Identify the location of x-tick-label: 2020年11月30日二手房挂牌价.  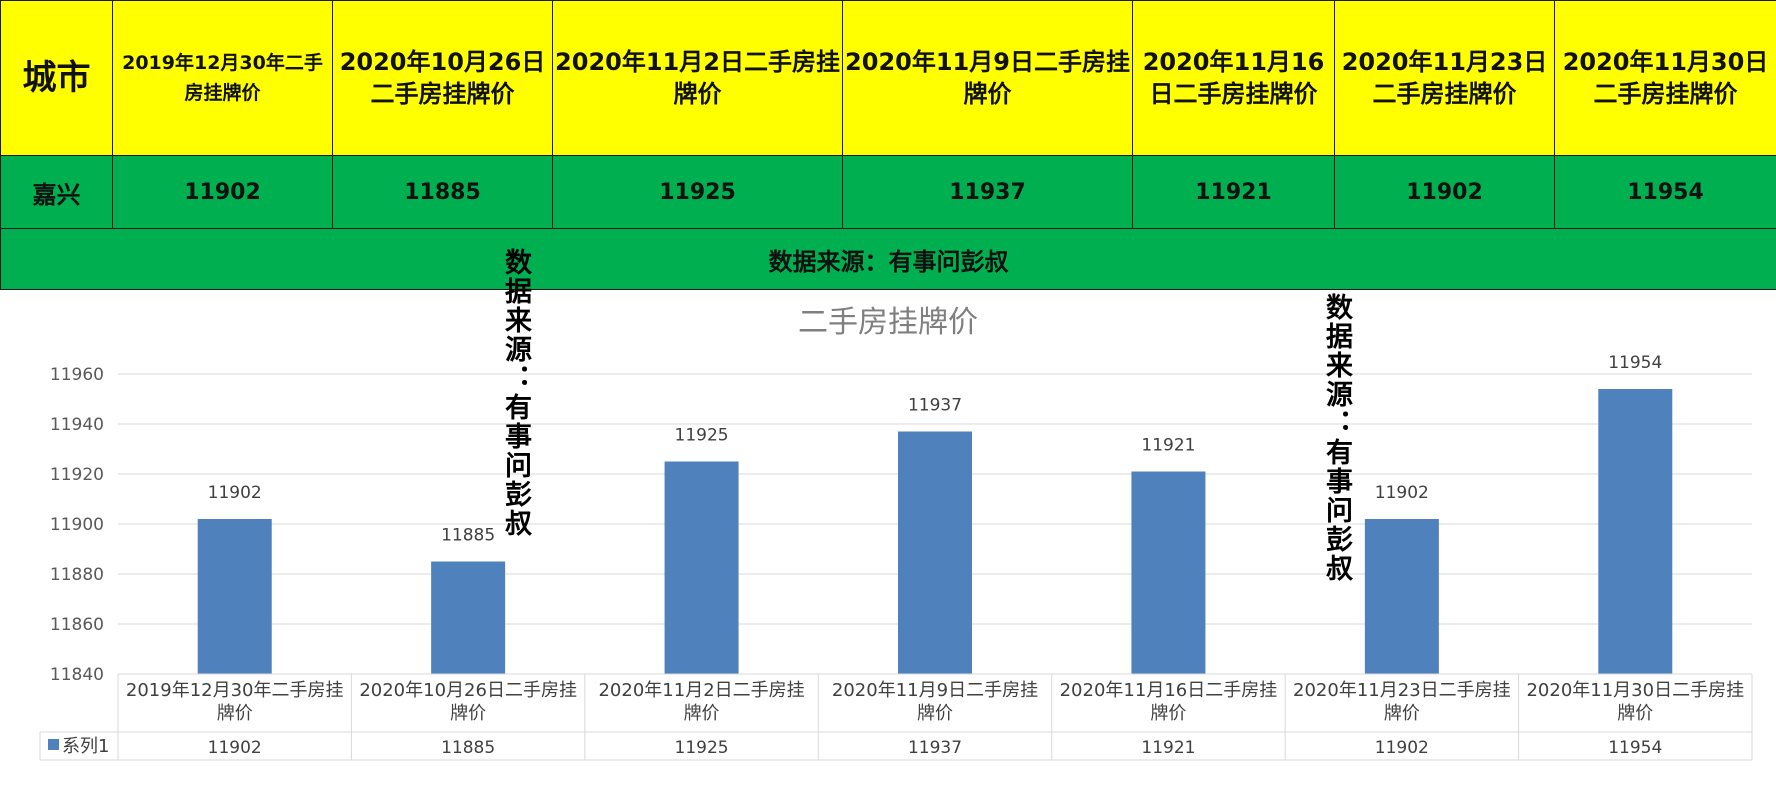
(1635, 702).